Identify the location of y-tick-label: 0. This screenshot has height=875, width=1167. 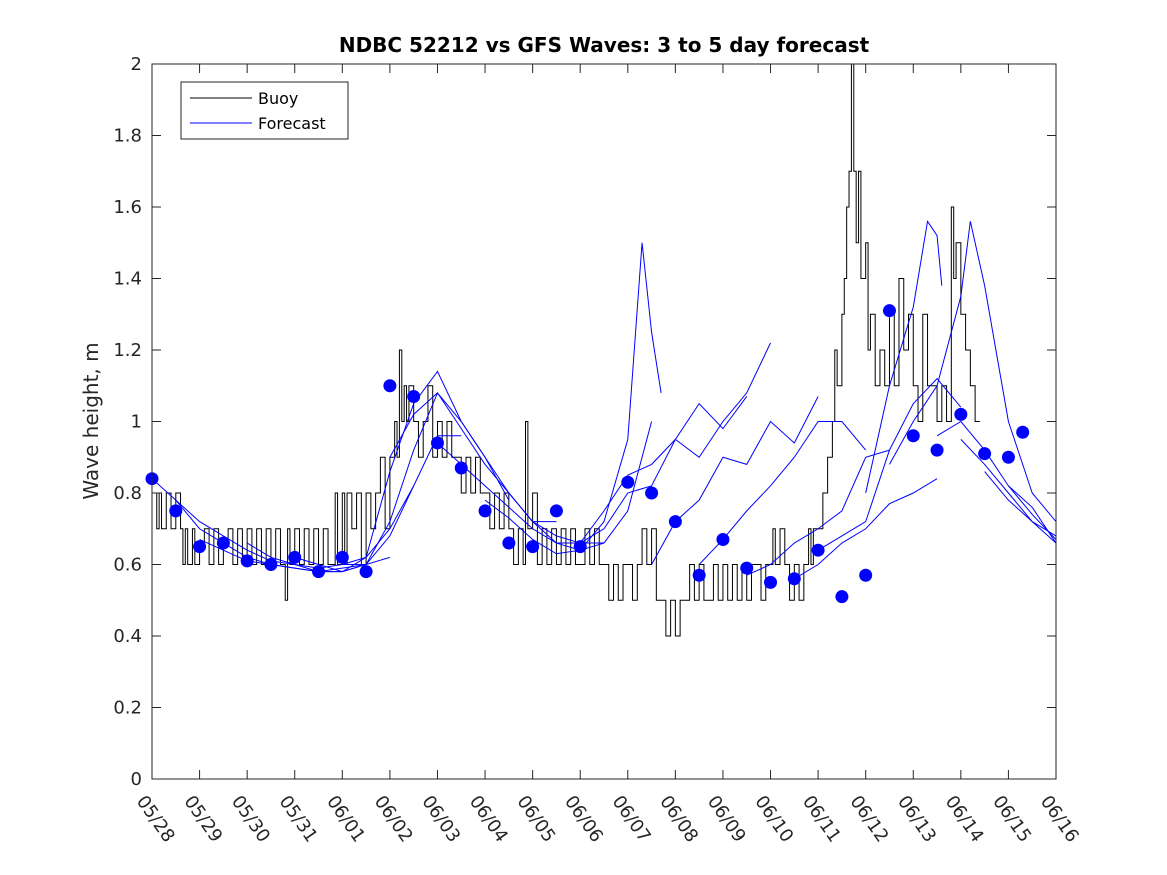
(136, 779).